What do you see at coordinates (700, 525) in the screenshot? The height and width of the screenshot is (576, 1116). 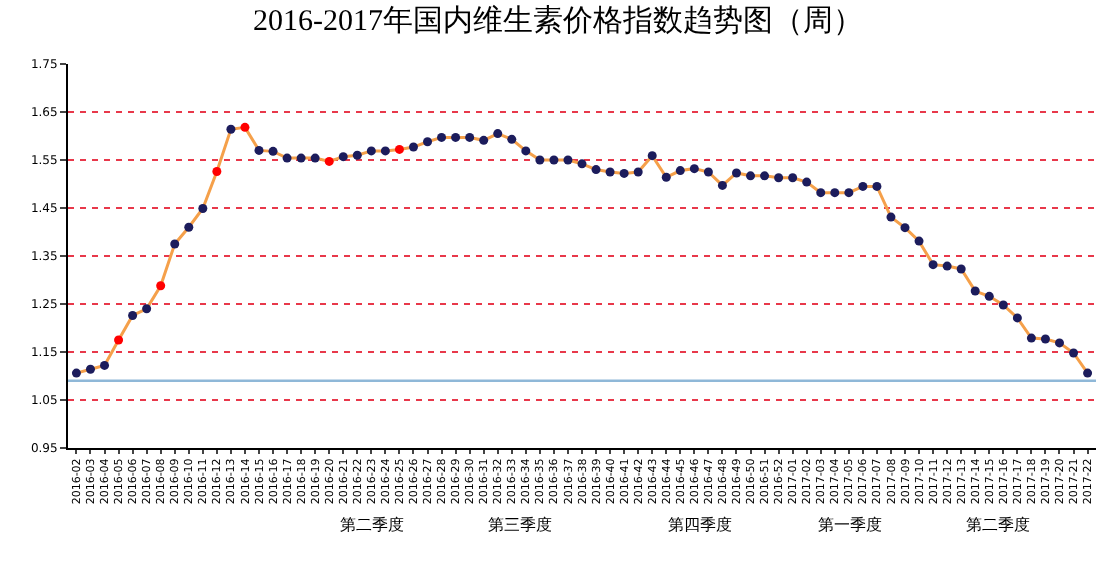 I see `text: 第四季度` at bounding box center [700, 525].